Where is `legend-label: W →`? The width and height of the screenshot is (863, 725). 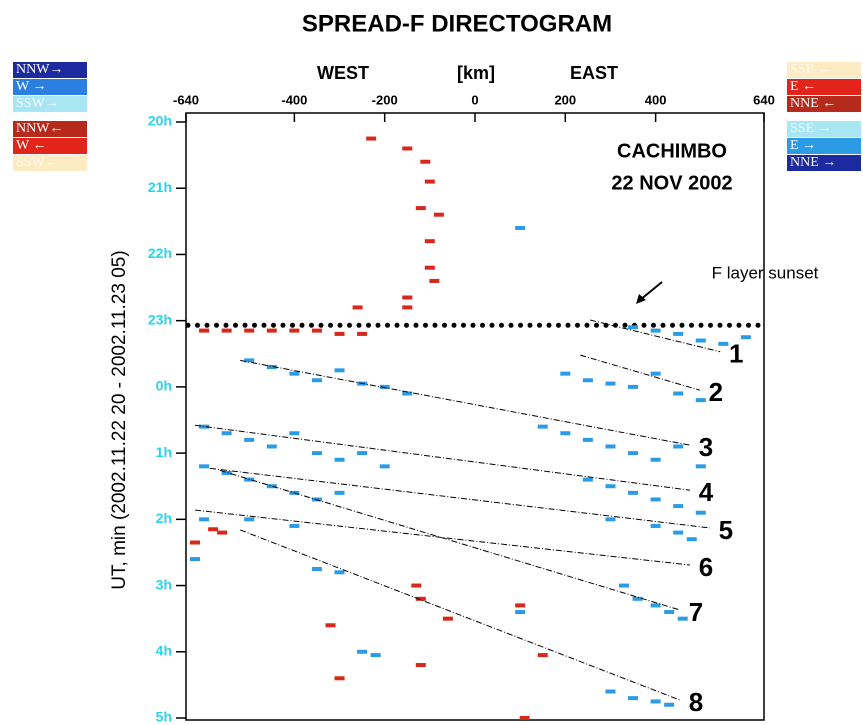
legend-label: W → is located at coordinates (31, 86).